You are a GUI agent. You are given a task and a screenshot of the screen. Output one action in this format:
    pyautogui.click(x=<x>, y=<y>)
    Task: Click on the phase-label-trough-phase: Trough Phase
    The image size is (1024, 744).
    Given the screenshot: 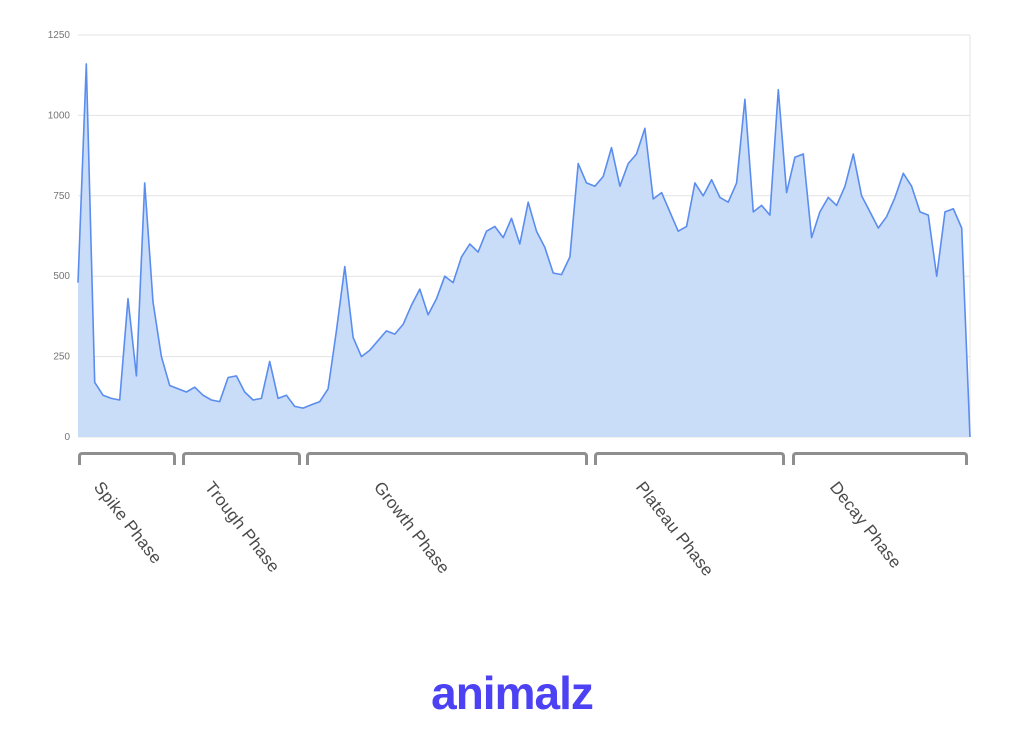 What is the action you would take?
    pyautogui.click(x=242, y=527)
    